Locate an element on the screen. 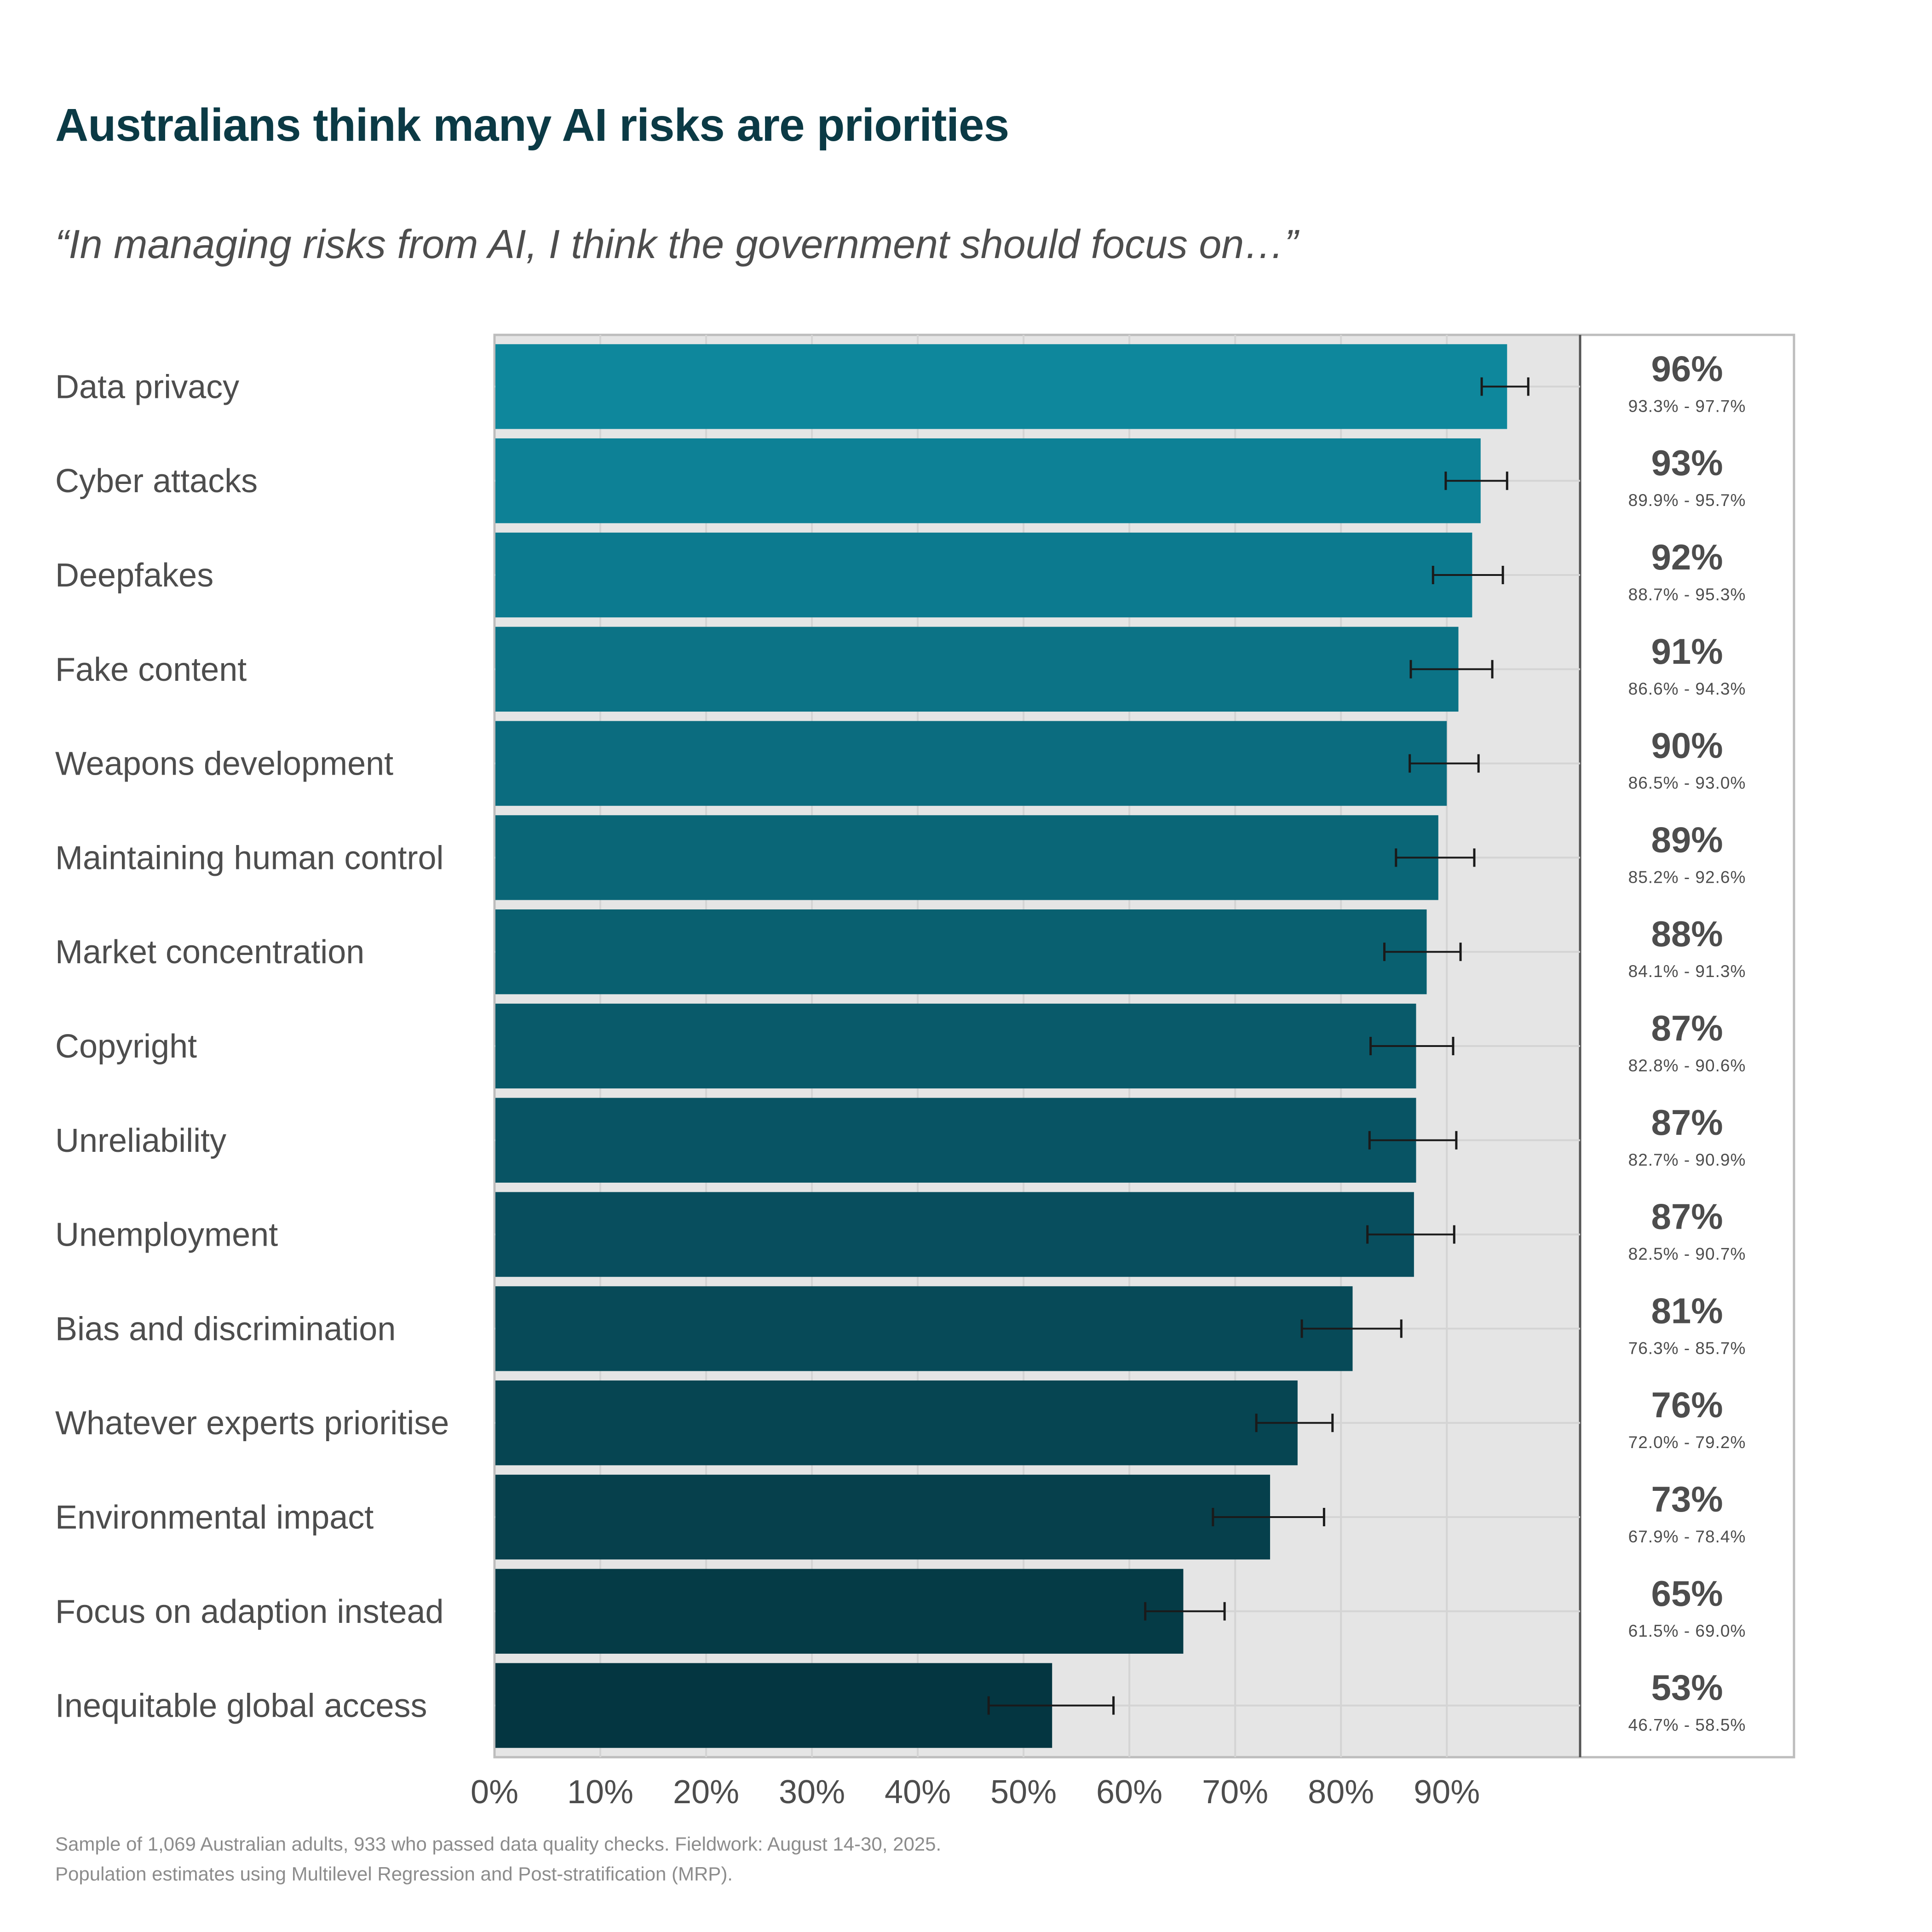 This screenshot has height=1932, width=1932. x-tick-label: 10% is located at coordinates (600, 1792).